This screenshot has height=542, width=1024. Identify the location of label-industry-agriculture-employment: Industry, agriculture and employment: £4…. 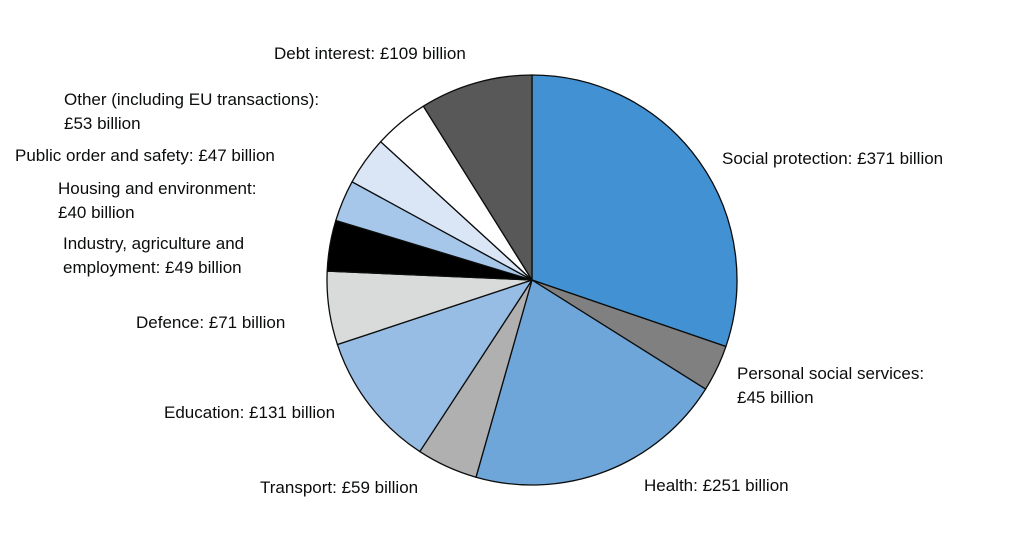
(154, 255).